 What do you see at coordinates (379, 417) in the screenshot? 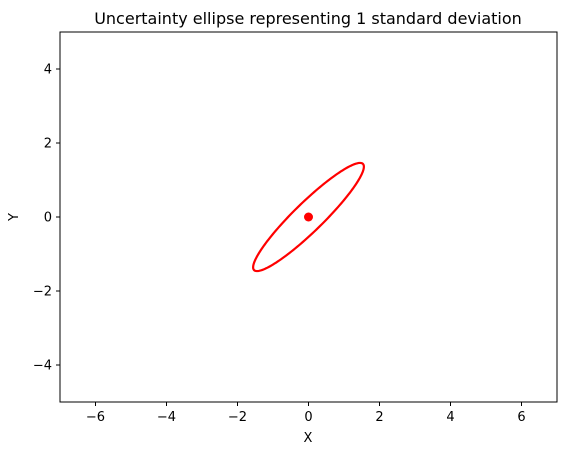
I see `x-tick-label: 2` at bounding box center [379, 417].